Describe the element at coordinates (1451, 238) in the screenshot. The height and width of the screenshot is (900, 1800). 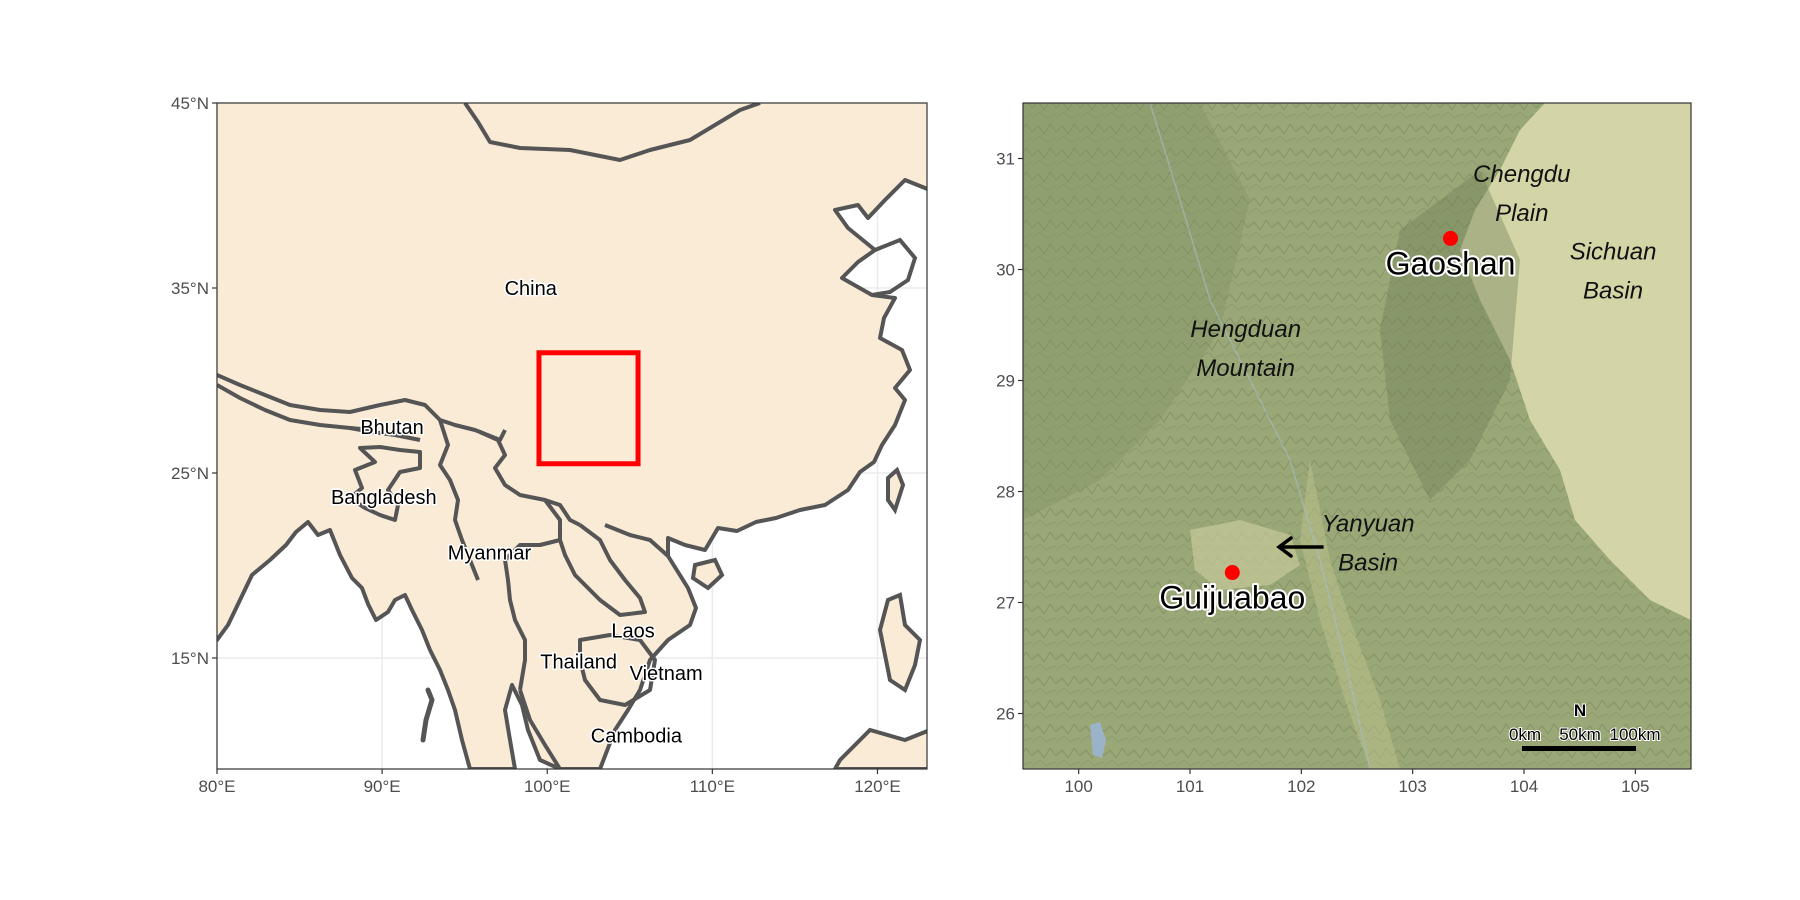
I see `site-marker-gaoshan` at that location.